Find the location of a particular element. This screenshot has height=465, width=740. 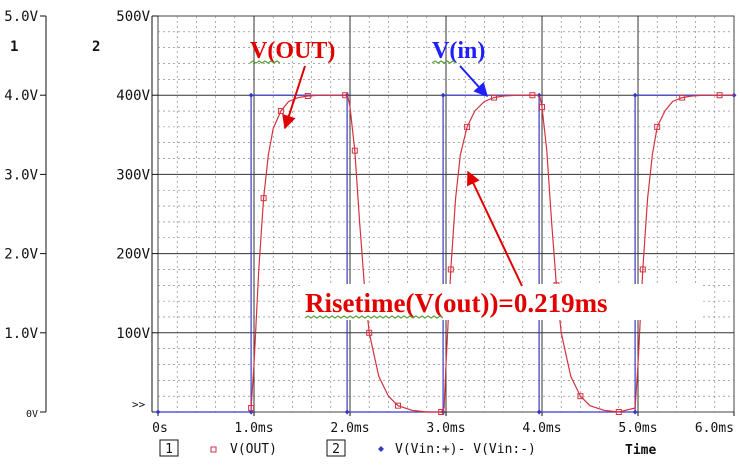

annotation-vout-arrow is located at coordinates (294, 97).